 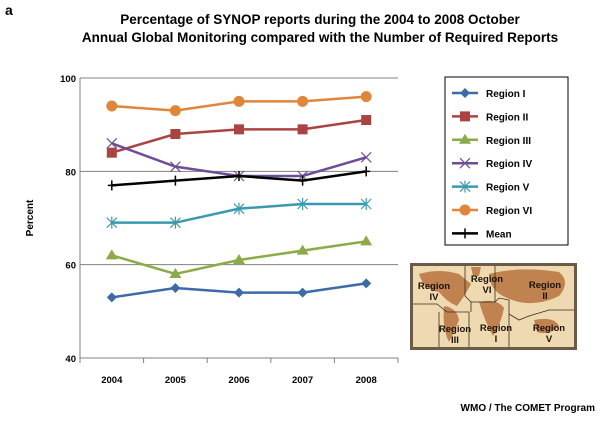 I want to click on legend-item: Region I, so click(x=489, y=94).